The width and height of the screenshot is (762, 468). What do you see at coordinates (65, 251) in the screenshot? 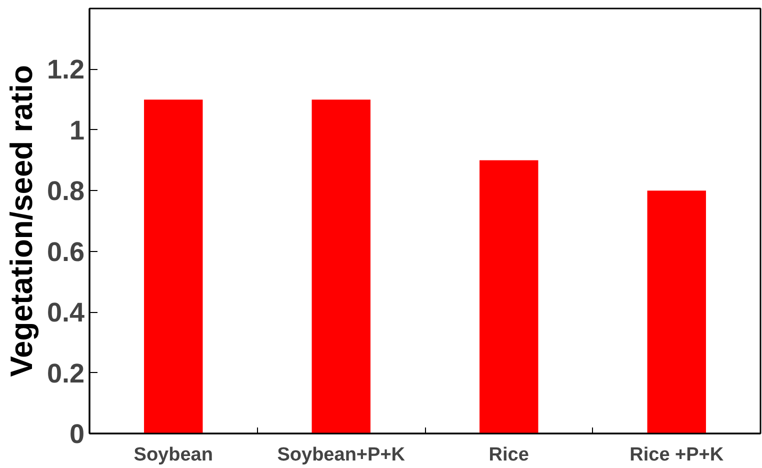
I see `y-tick-label: 0.6` at bounding box center [65, 251].